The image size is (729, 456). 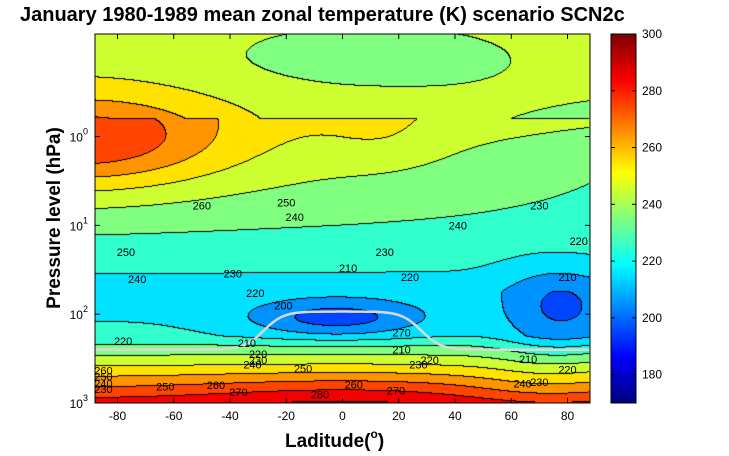 I want to click on colorbar-tick-label: 280, so click(x=652, y=91).